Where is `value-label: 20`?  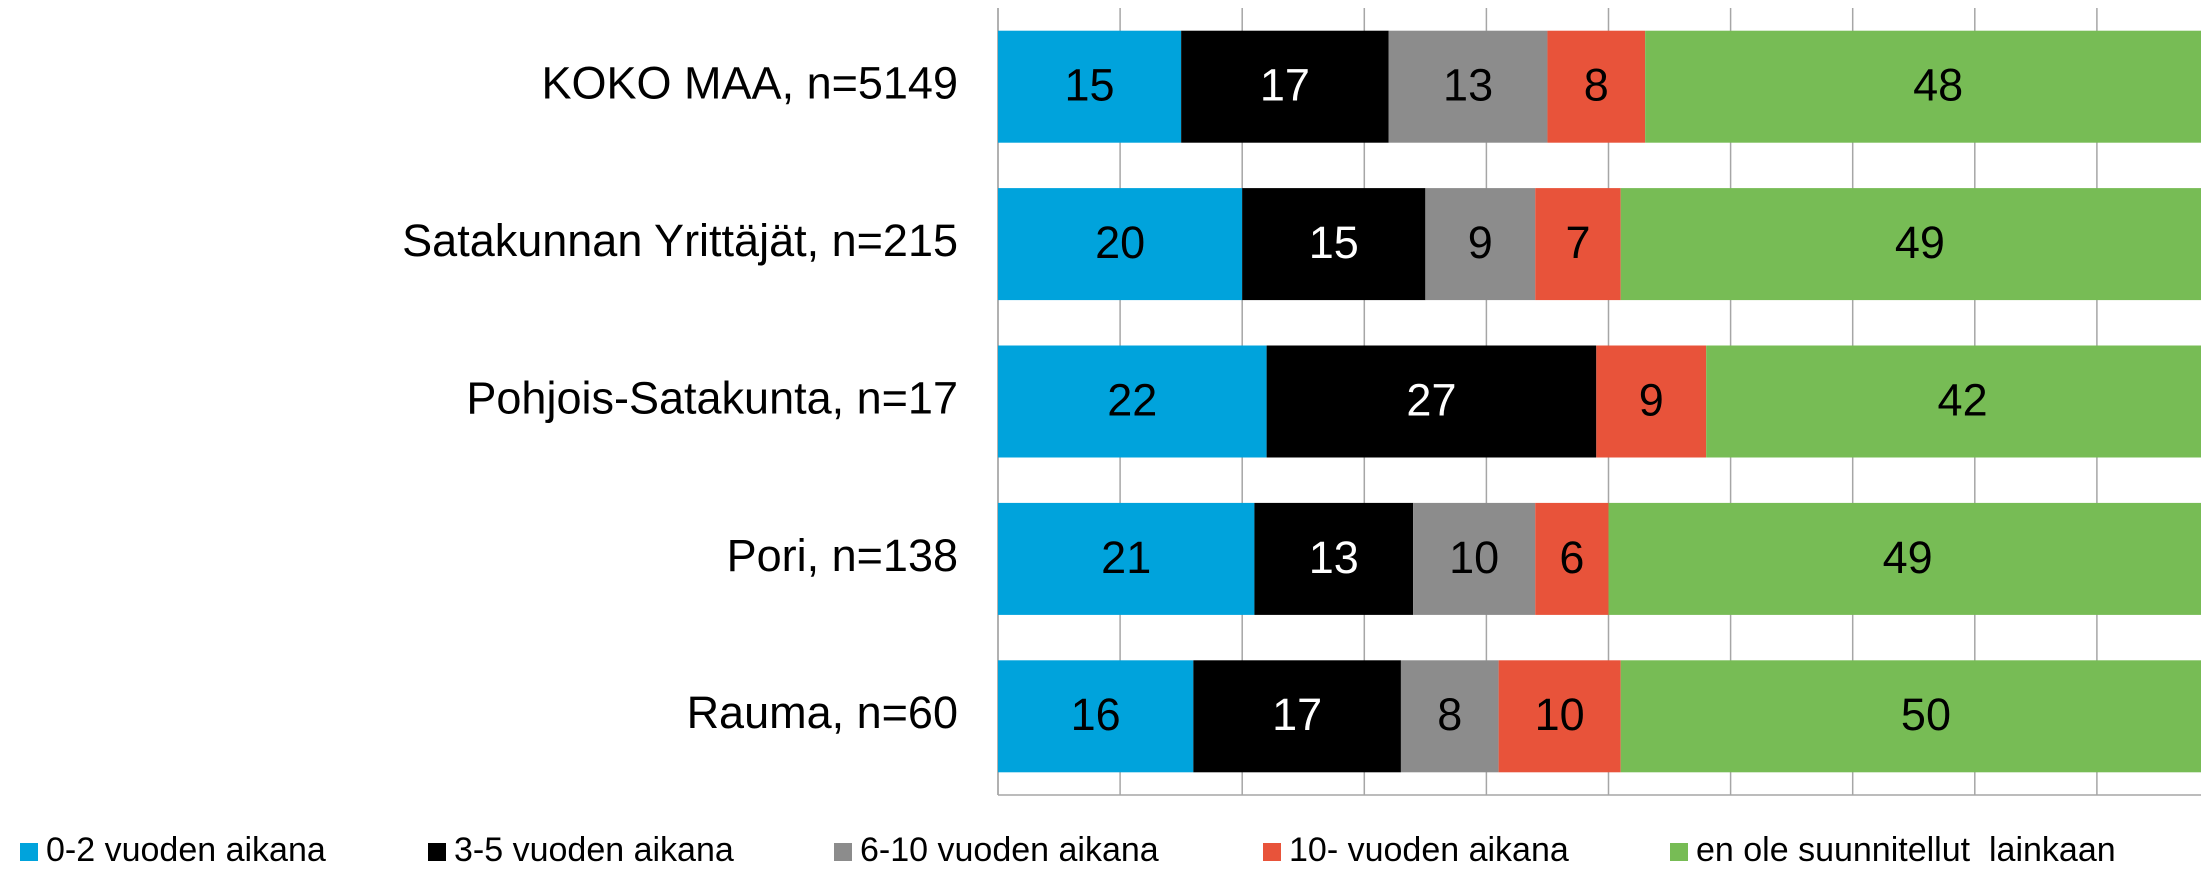
value-label: 20 is located at coordinates (1120, 242).